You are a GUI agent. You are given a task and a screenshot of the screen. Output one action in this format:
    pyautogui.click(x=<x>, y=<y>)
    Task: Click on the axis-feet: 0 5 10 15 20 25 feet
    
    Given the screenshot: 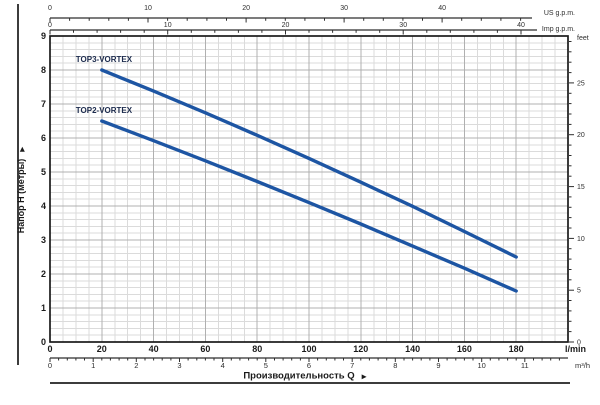 What is the action you would take?
    pyautogui.click(x=579, y=191)
    